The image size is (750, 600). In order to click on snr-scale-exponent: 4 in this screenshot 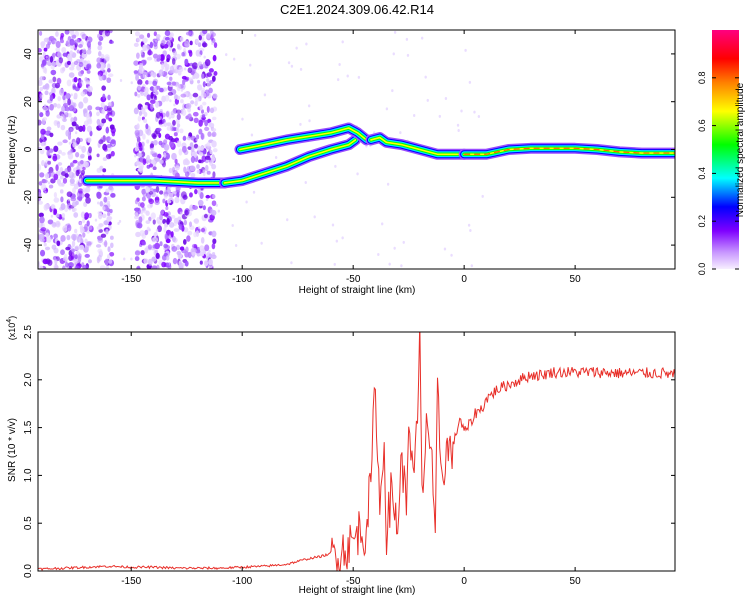, I will do `click(9, 321)`.